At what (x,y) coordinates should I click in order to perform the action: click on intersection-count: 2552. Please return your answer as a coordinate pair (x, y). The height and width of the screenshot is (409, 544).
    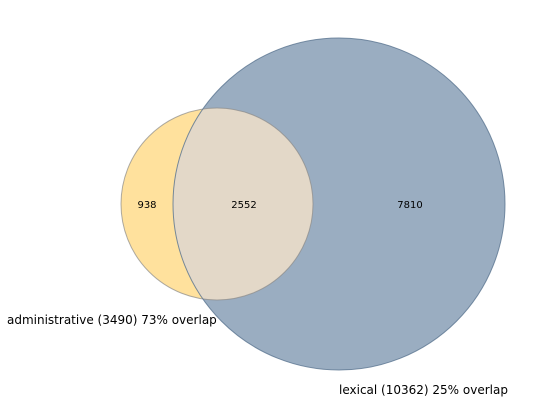
    Looking at the image, I should click on (243, 205).